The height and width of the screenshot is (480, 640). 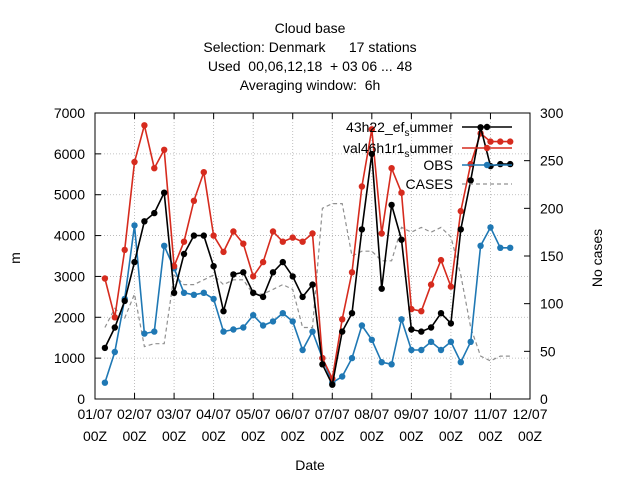 I want to click on x-tick-label: 06/07, so click(x=292, y=414).